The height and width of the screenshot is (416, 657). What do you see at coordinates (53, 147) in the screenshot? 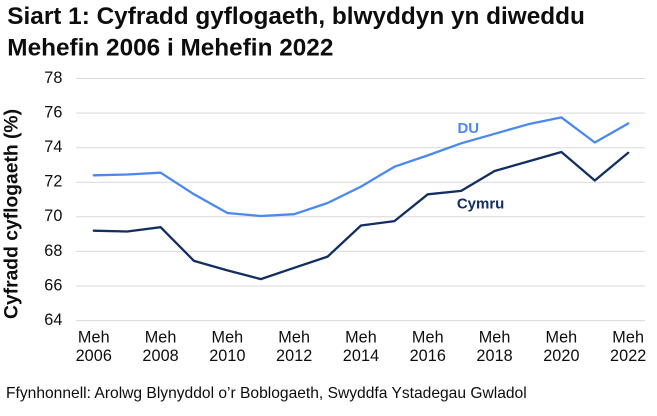
I see `svg-text: 74` at bounding box center [53, 147].